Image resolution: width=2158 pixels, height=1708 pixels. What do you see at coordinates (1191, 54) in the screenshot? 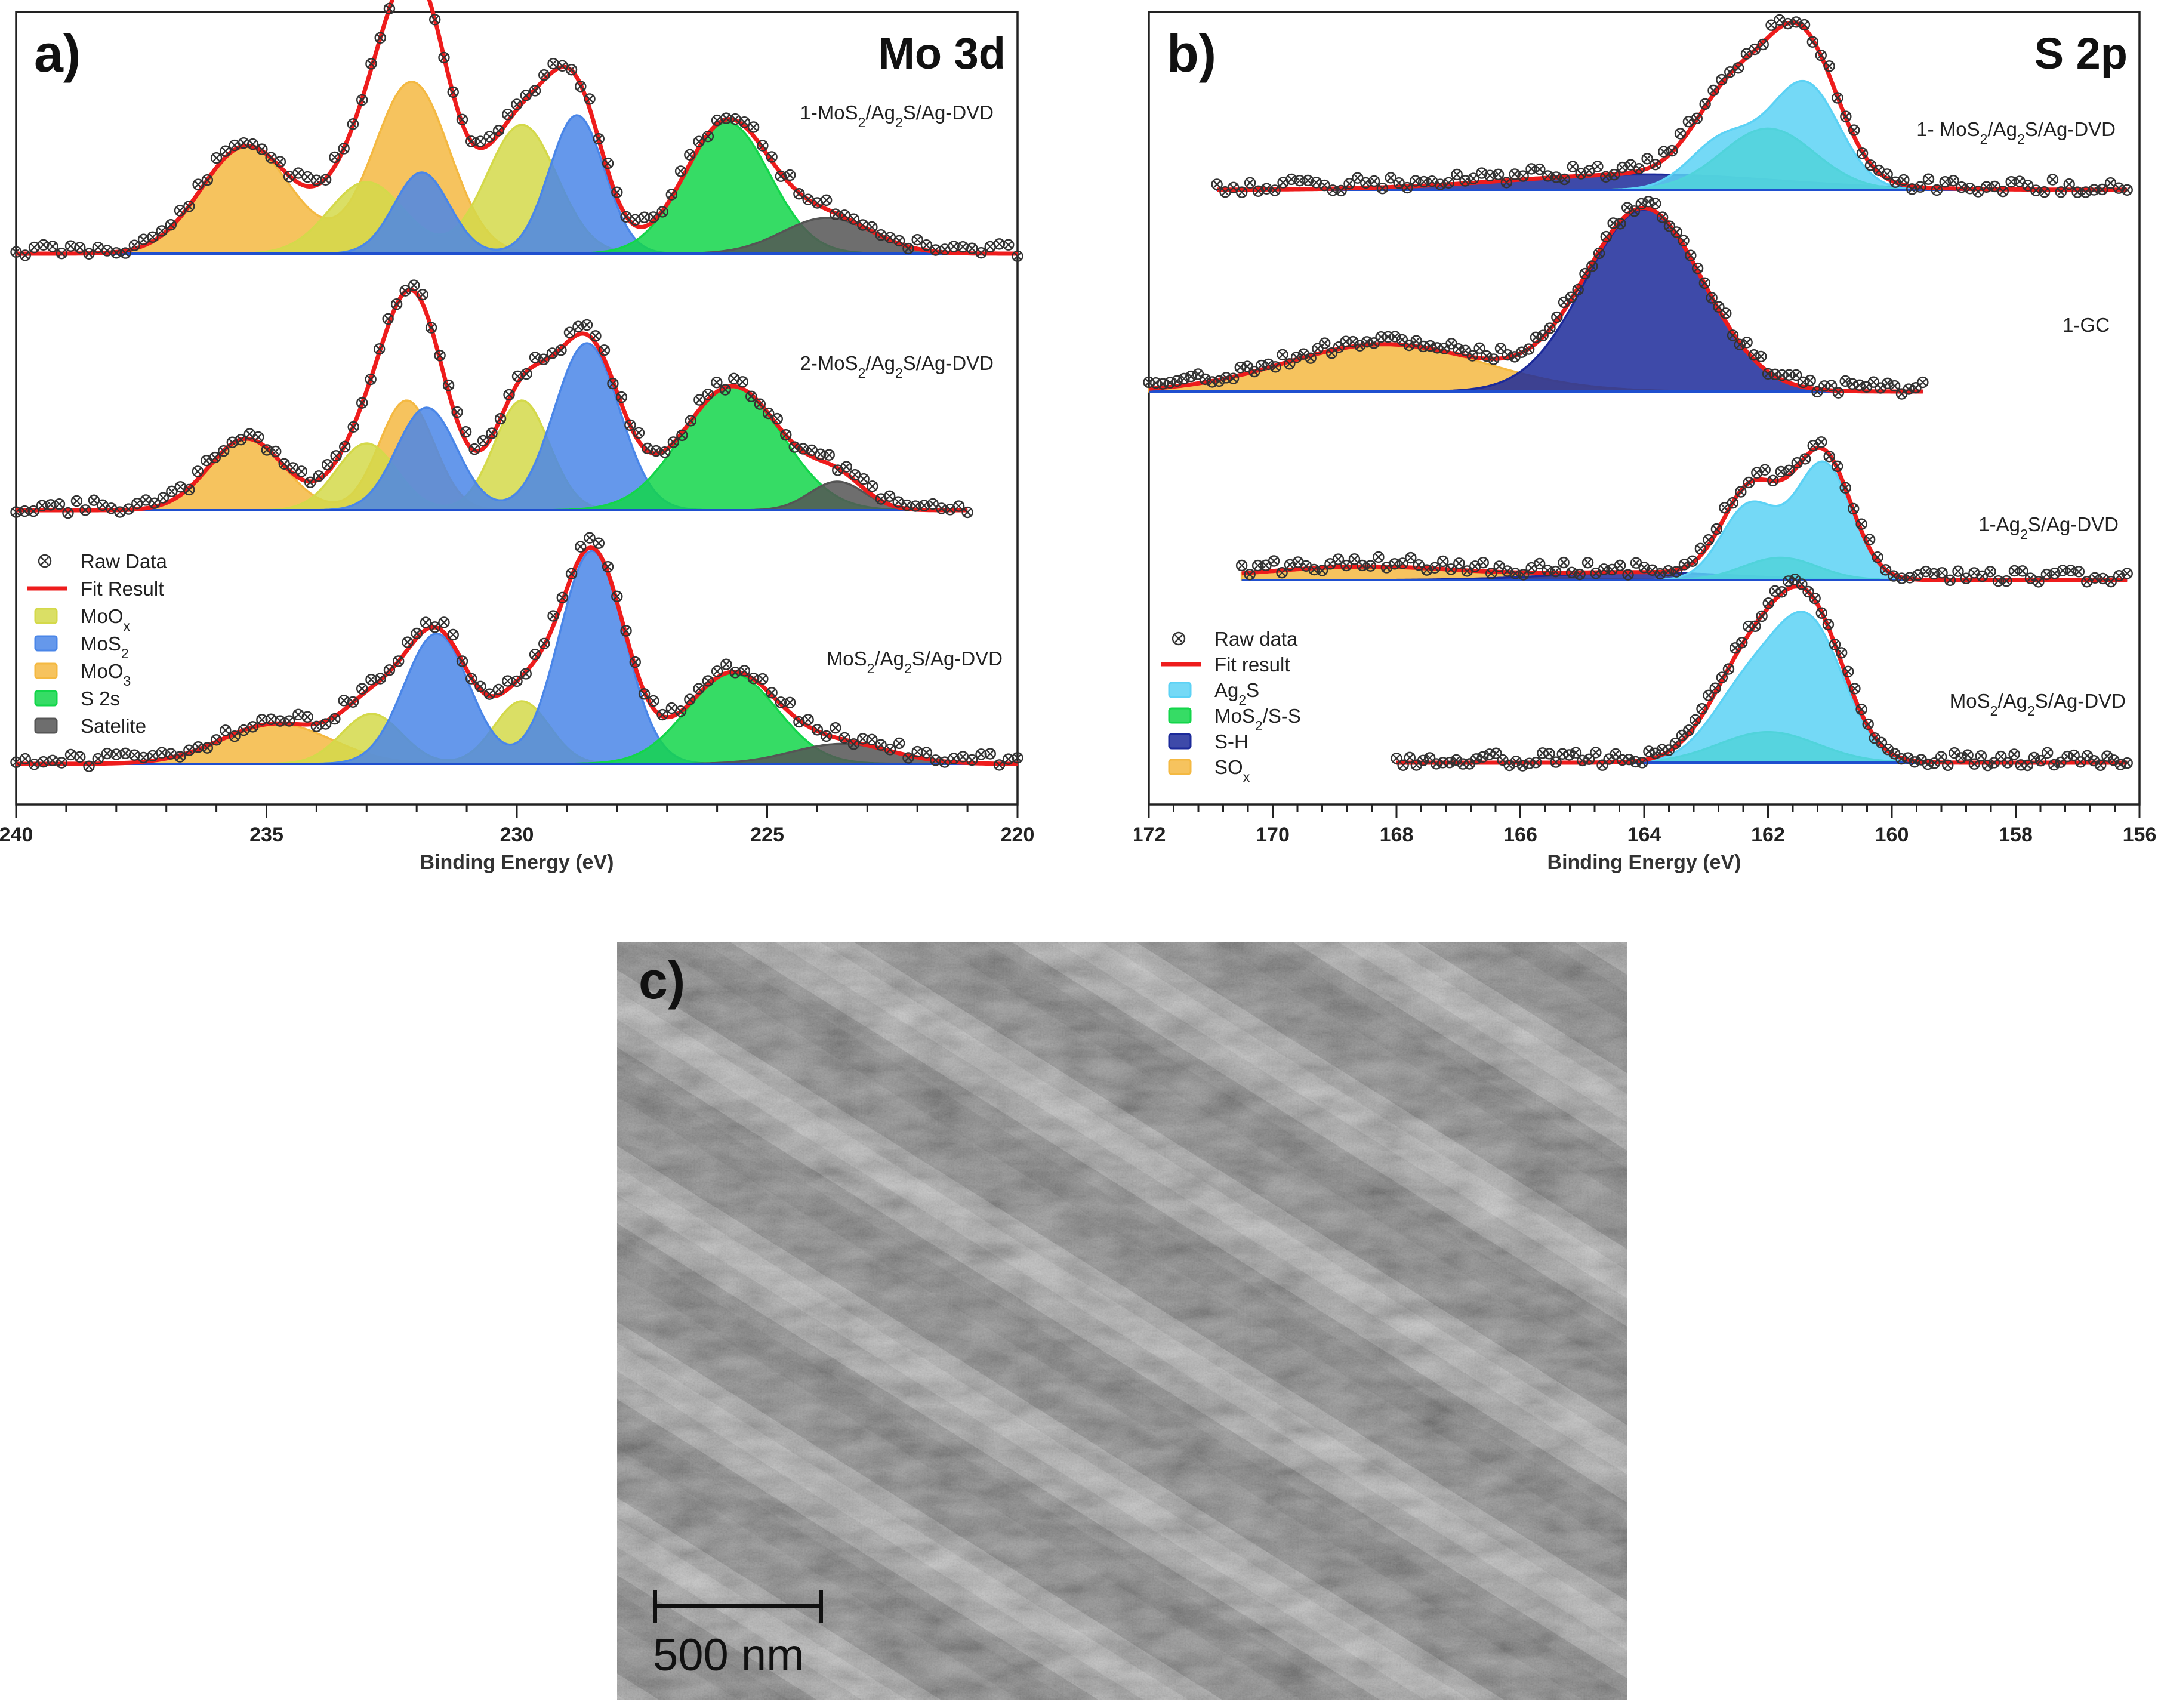
I see `panel-letter: b)` at bounding box center [1191, 54].